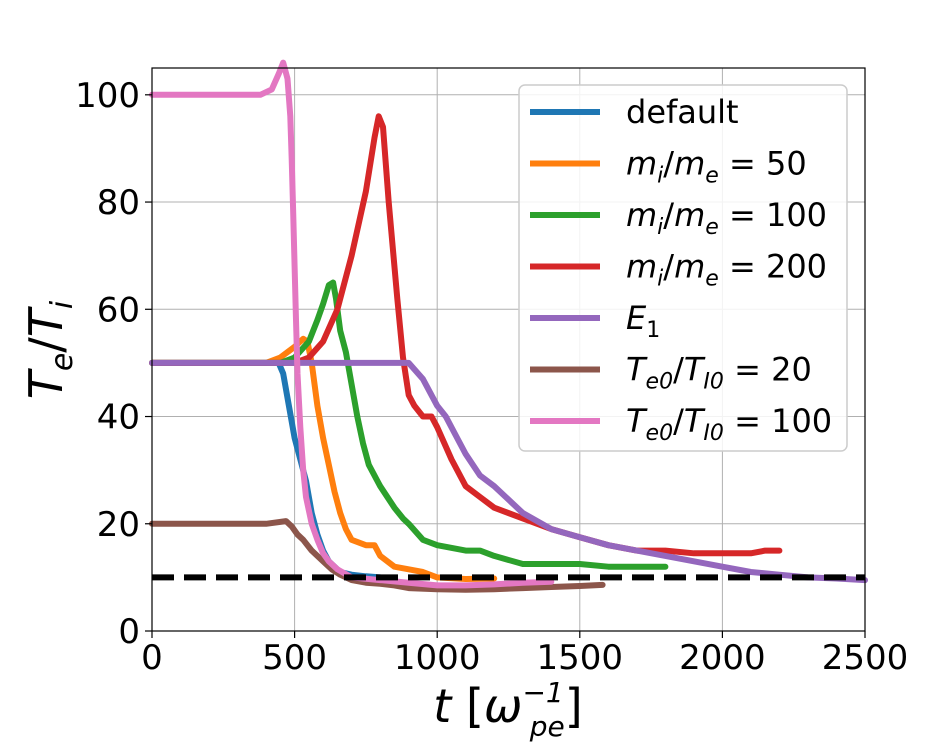 This screenshot has height=750, width=950. What do you see at coordinates (118, 418) in the screenshot?
I see `y-tick-label: 40` at bounding box center [118, 418].